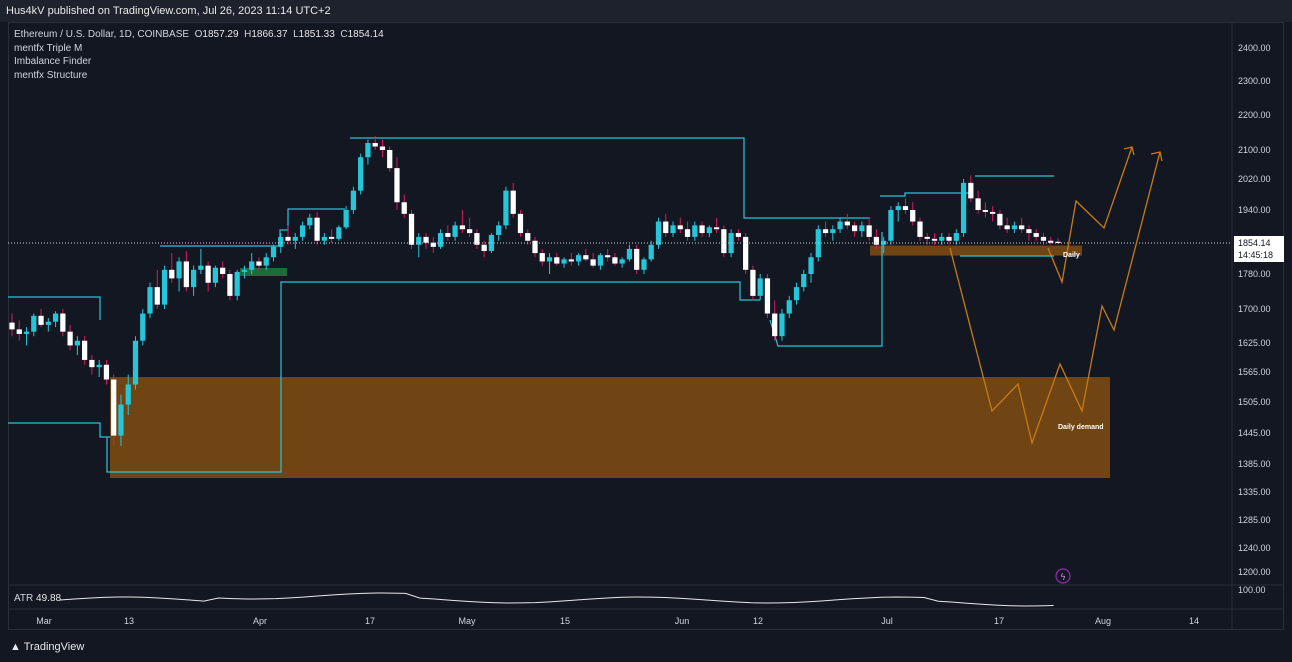 This screenshot has height=662, width=1292. What do you see at coordinates (1254, 572) in the screenshot?
I see `y-tick-label: 1200.00` at bounding box center [1254, 572].